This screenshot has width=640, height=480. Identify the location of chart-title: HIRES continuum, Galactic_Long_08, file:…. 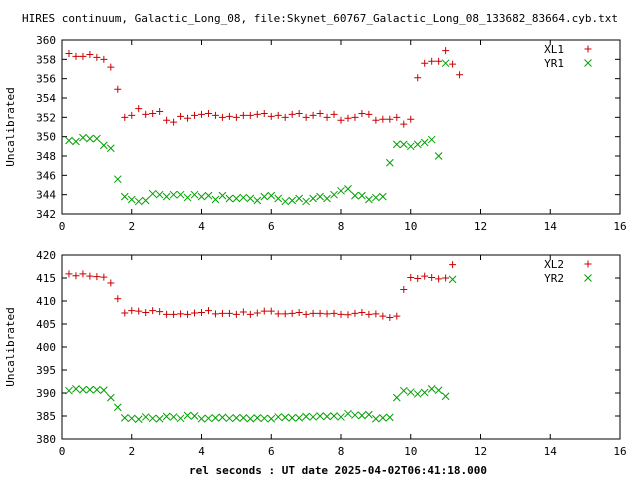
(320, 18).